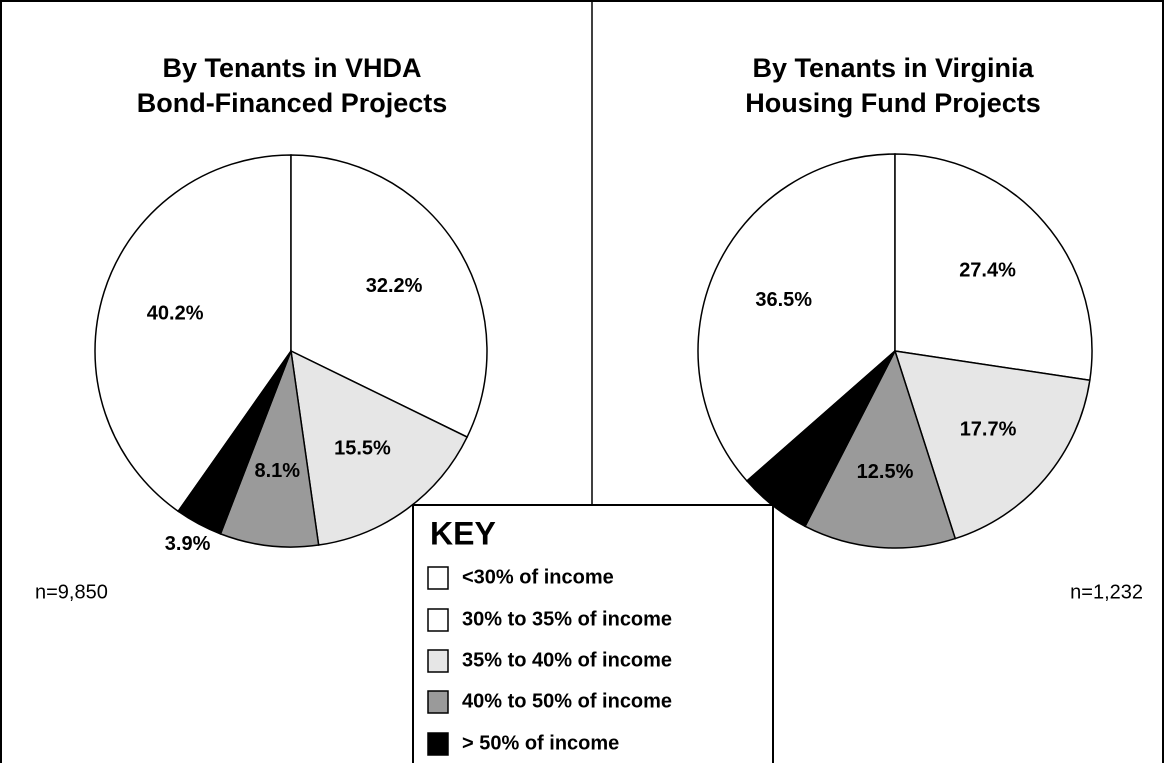  I want to click on data-label: 36.5%, so click(783, 300).